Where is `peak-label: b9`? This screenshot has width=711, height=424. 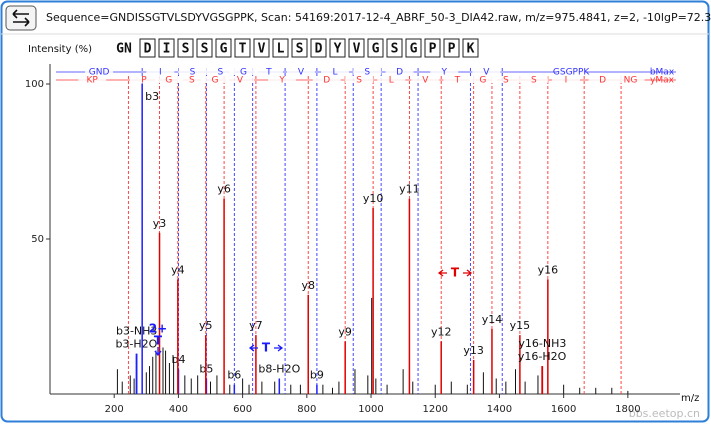
peak-label: b9 is located at coordinates (317, 375).